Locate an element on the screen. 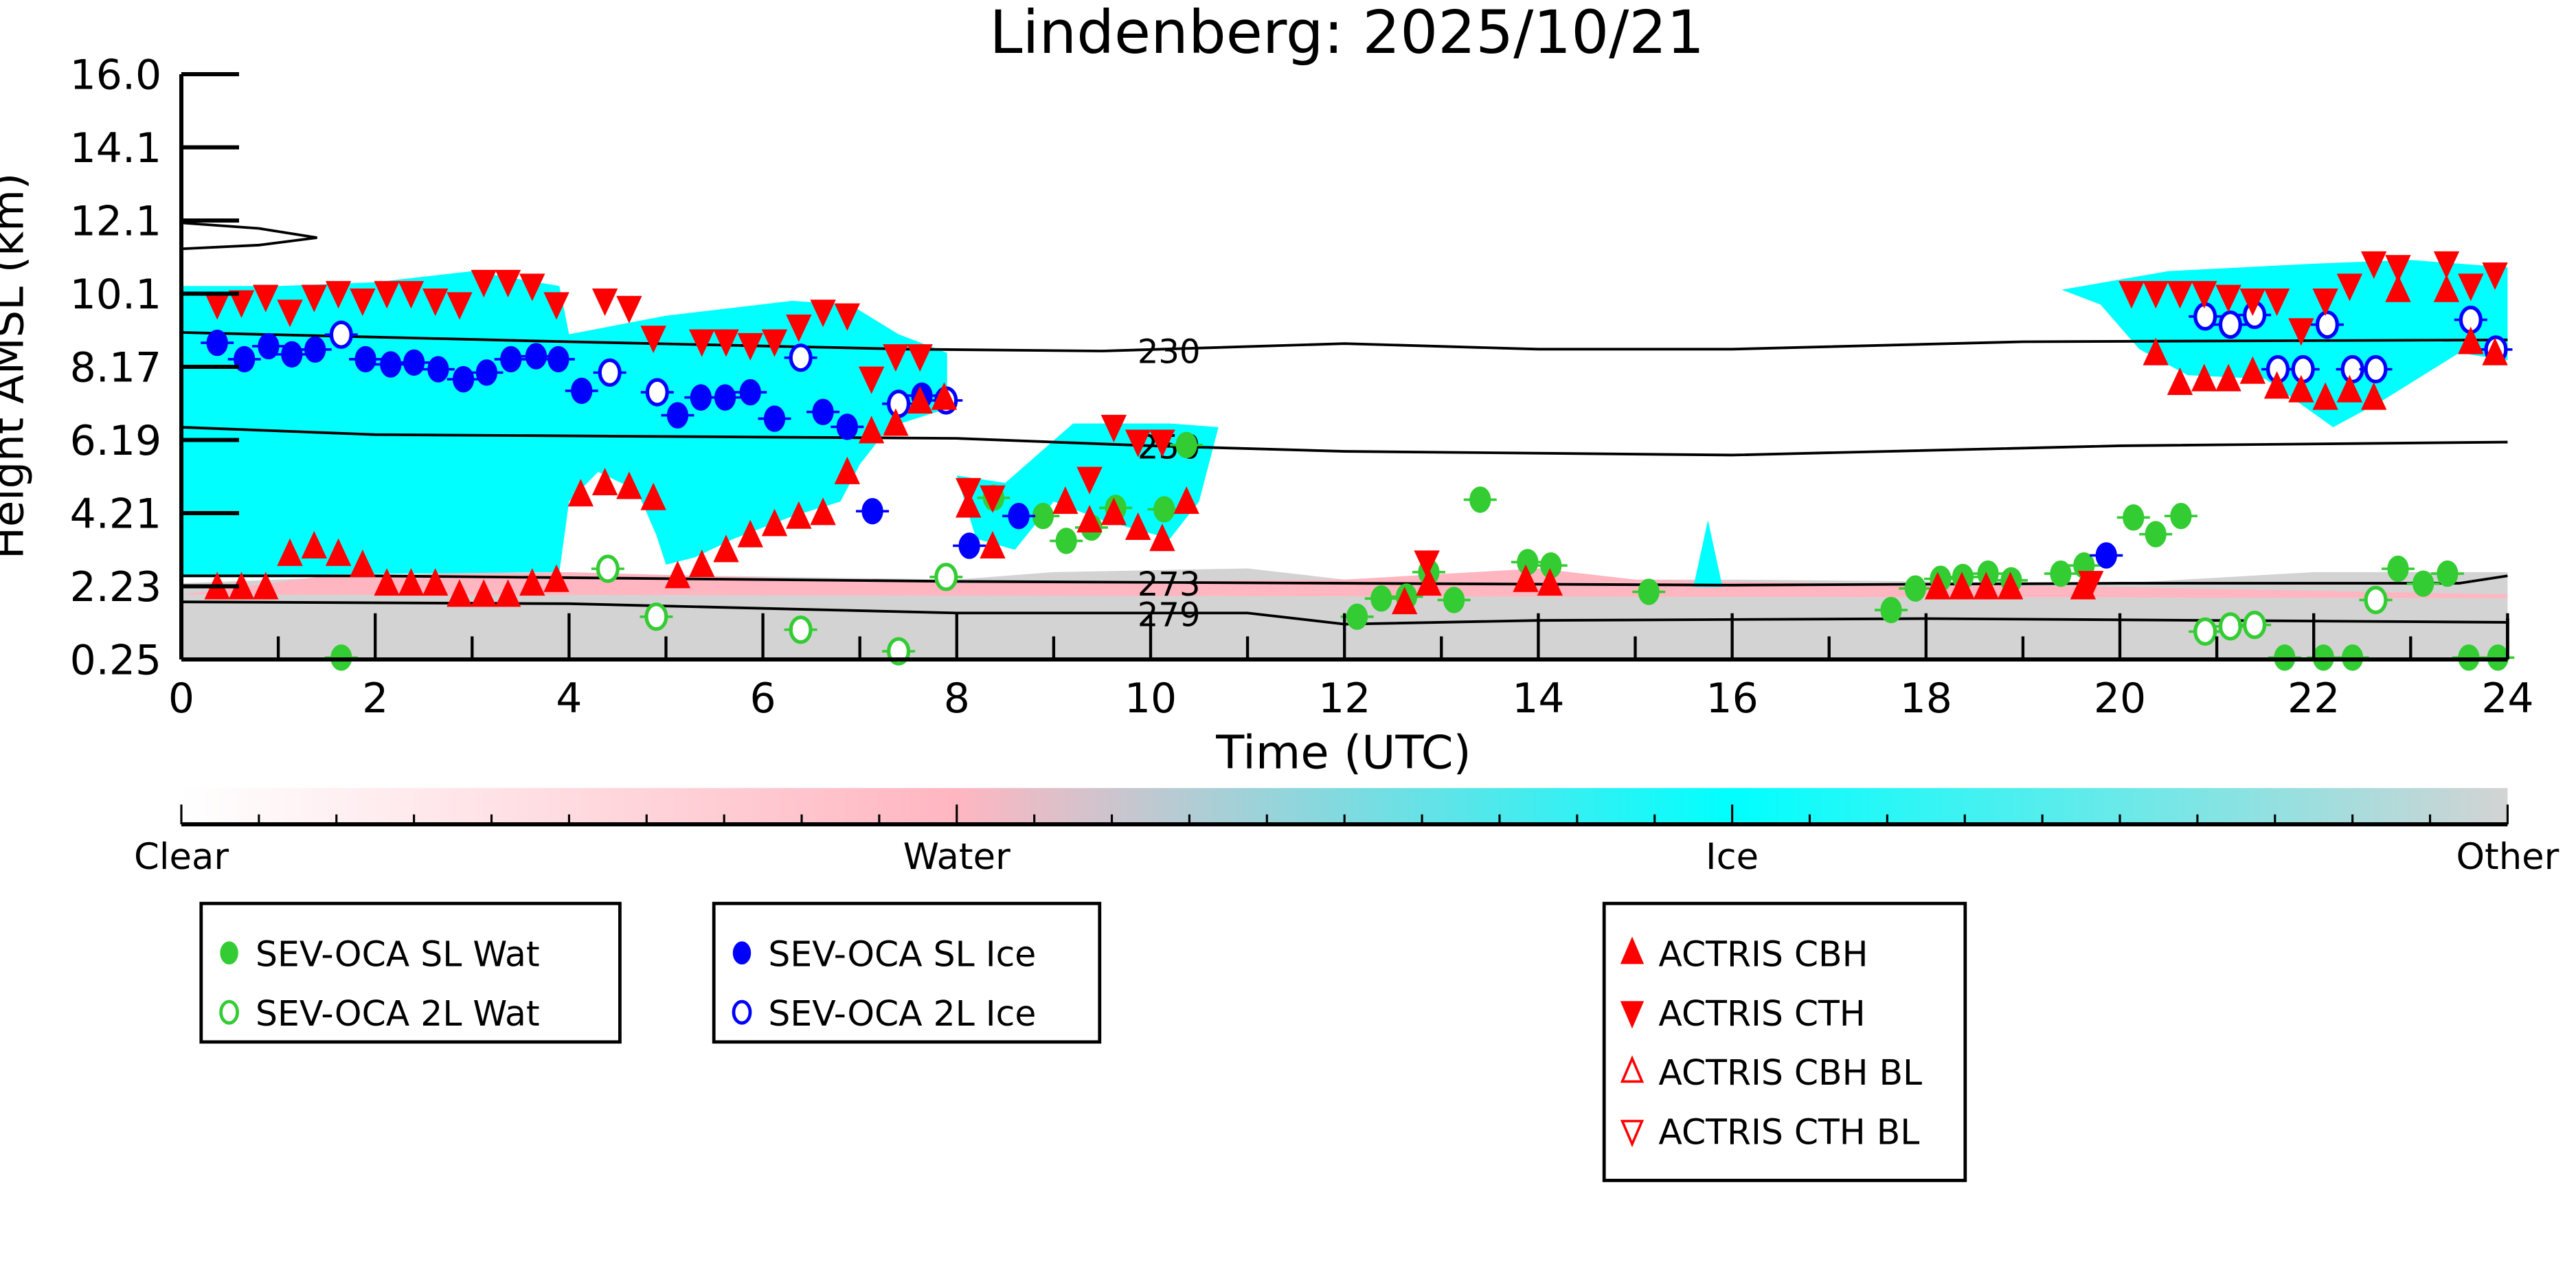 Image resolution: width=2576 pixels, height=1288 pixels. contour-label: 230 is located at coordinates (1169, 351).